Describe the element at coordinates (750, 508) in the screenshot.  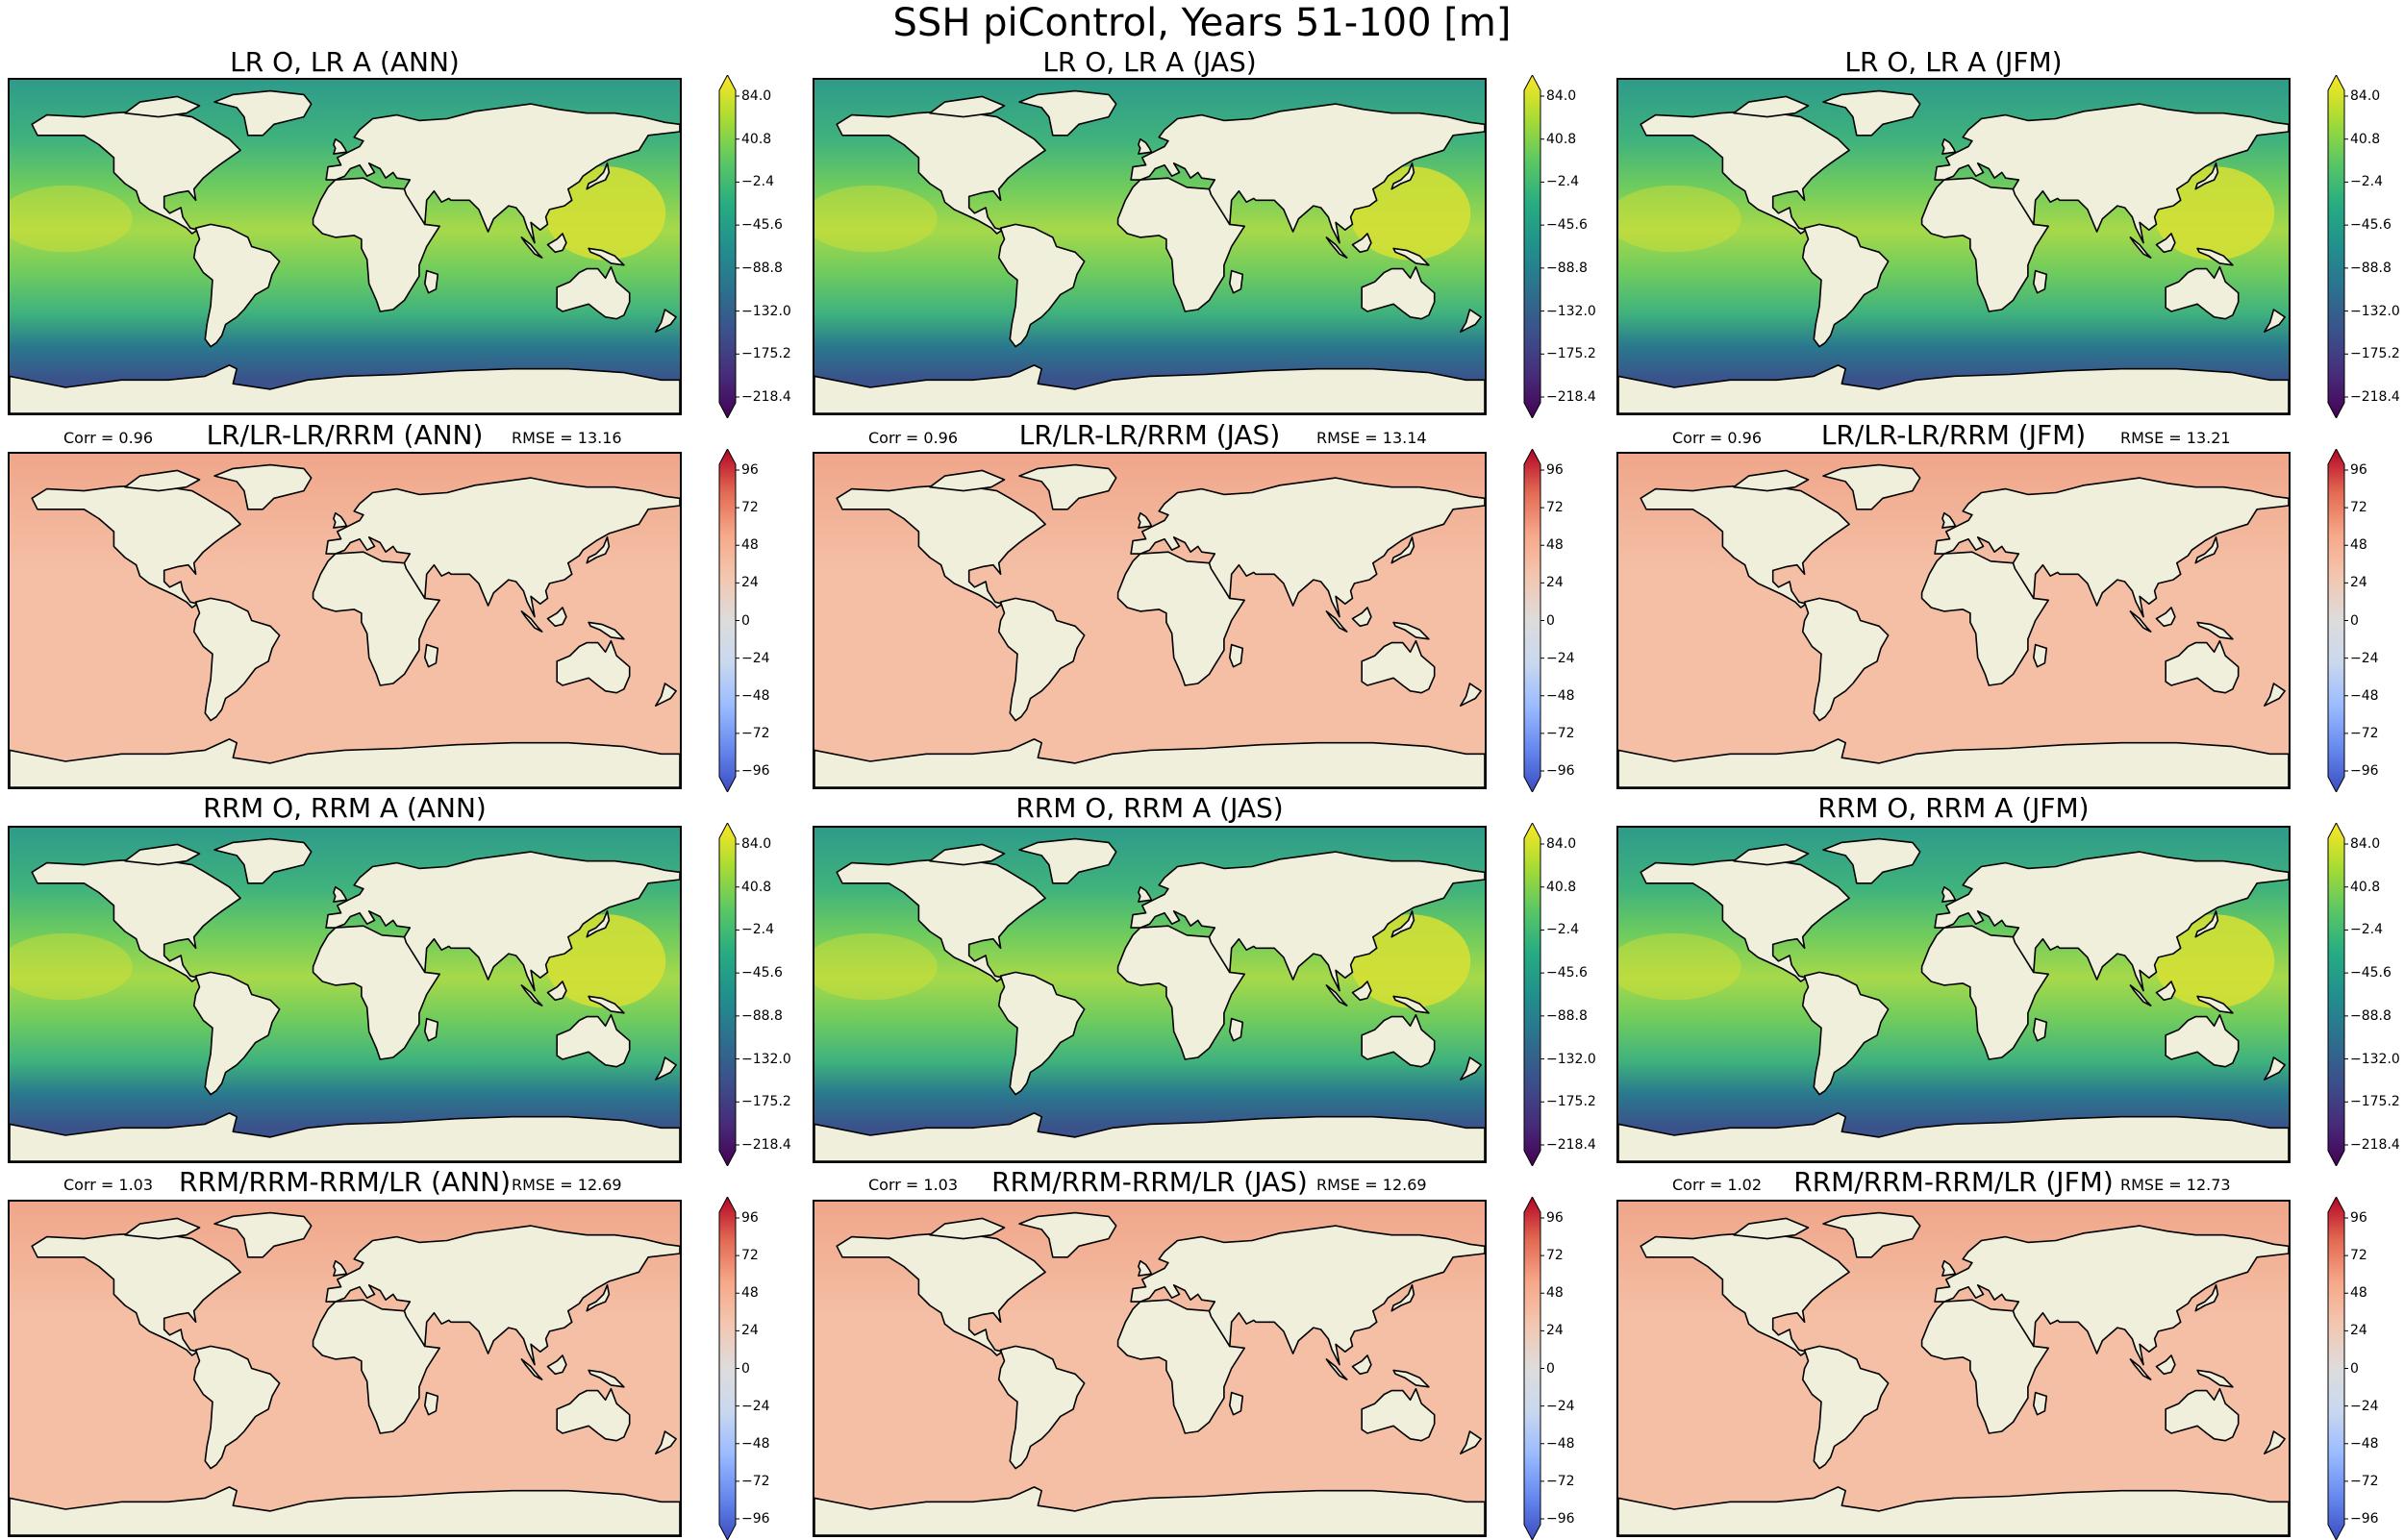
I see `colorbar-tick-label: 72` at that location.